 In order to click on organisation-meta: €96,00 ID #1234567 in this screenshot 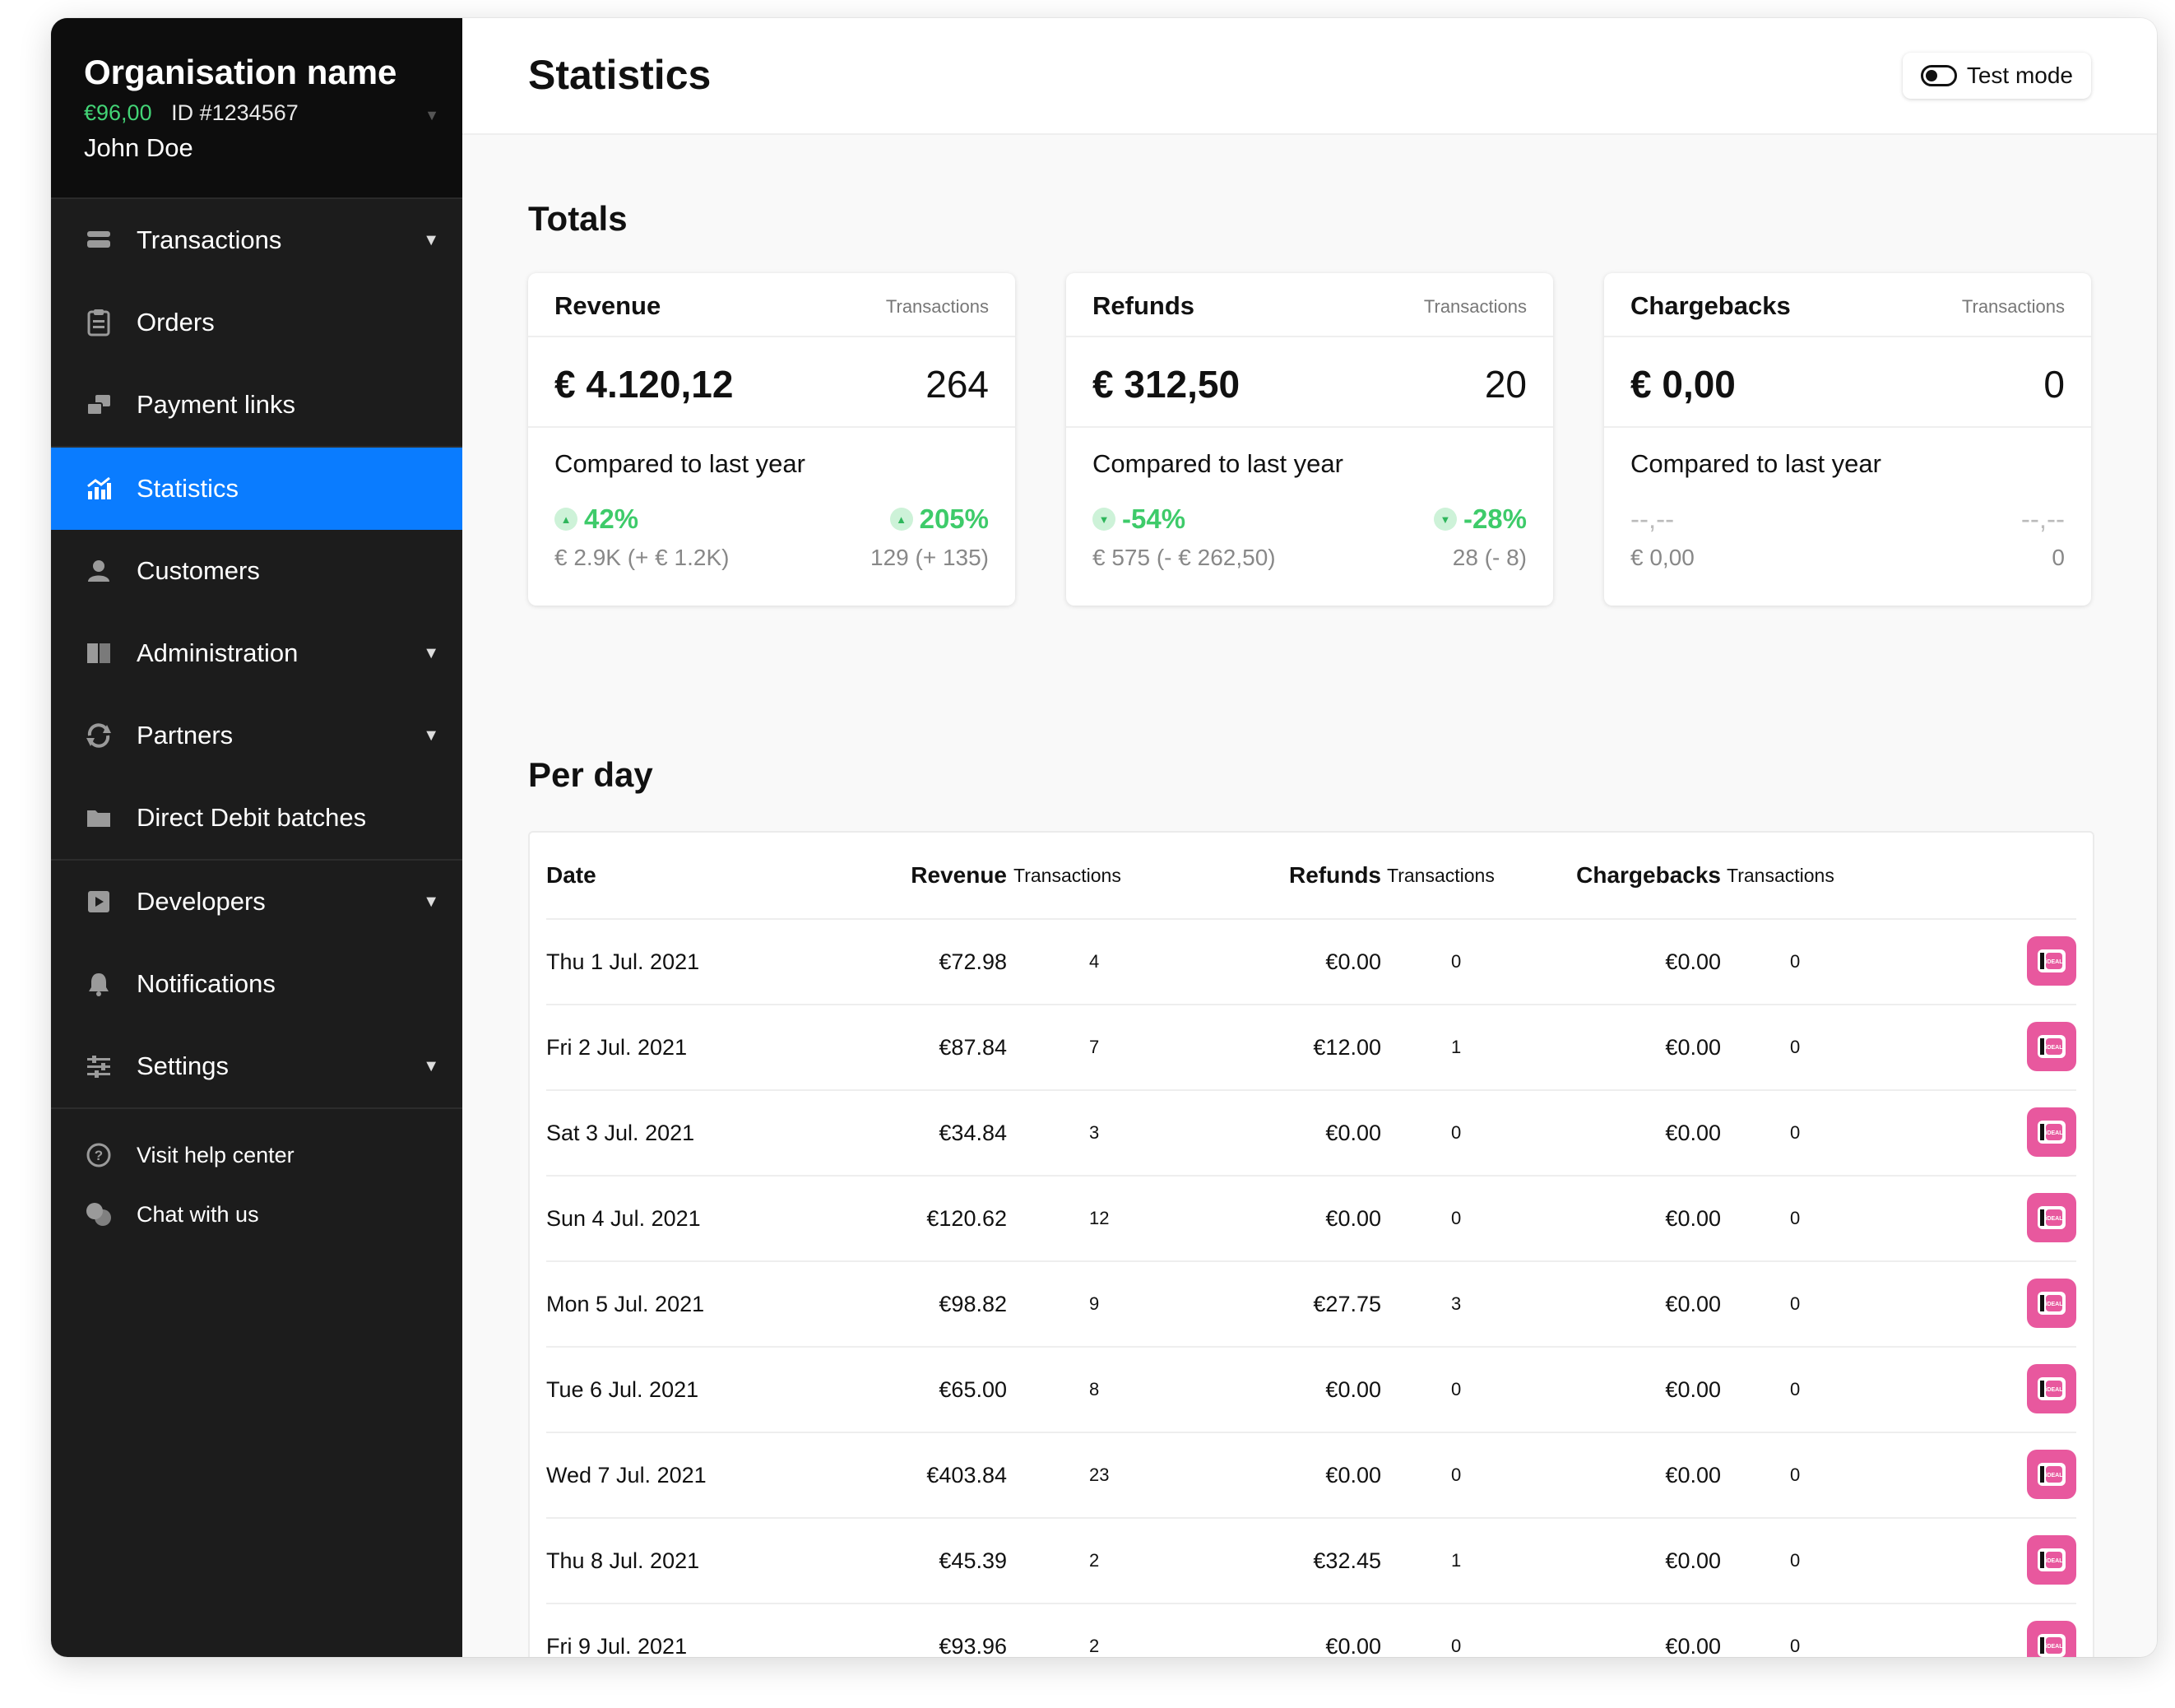, I will do `click(191, 113)`.